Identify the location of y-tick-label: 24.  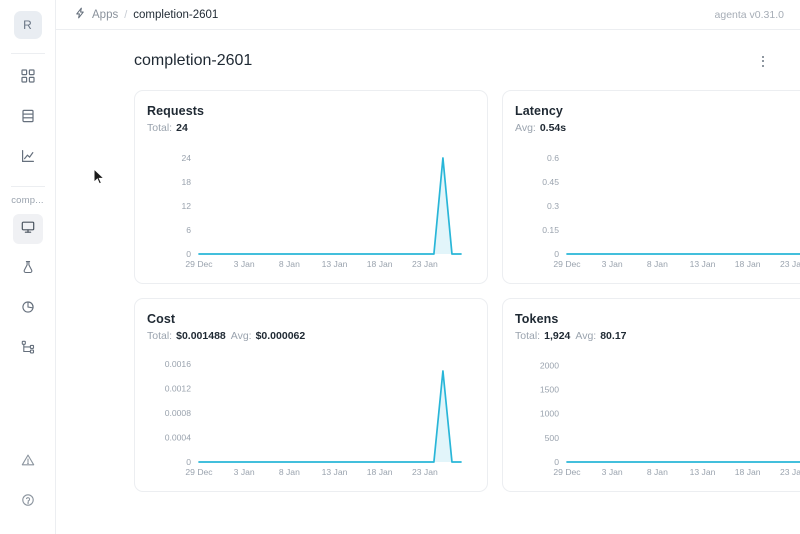
(186, 158).